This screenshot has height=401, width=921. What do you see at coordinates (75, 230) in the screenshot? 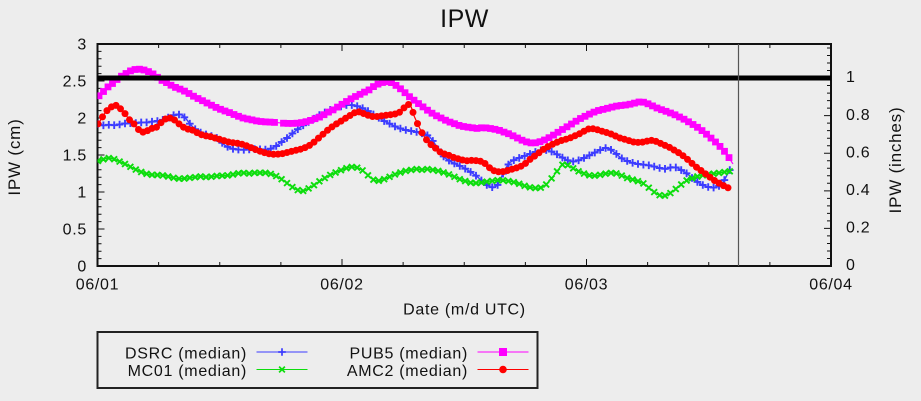
I see `svg-text: 0.5` at bounding box center [75, 230].